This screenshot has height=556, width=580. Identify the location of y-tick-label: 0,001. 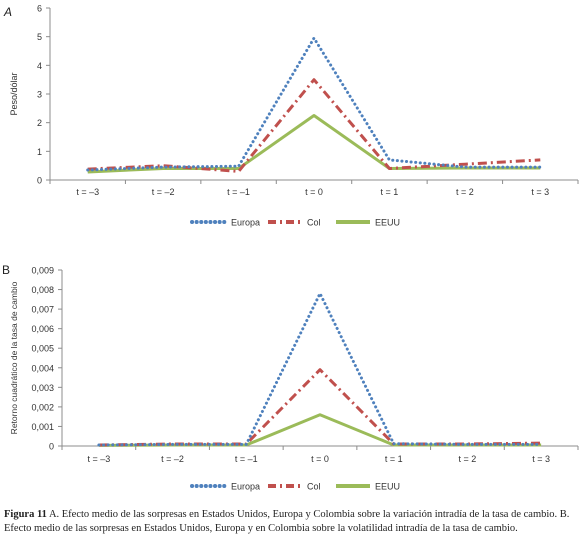
(42, 427).